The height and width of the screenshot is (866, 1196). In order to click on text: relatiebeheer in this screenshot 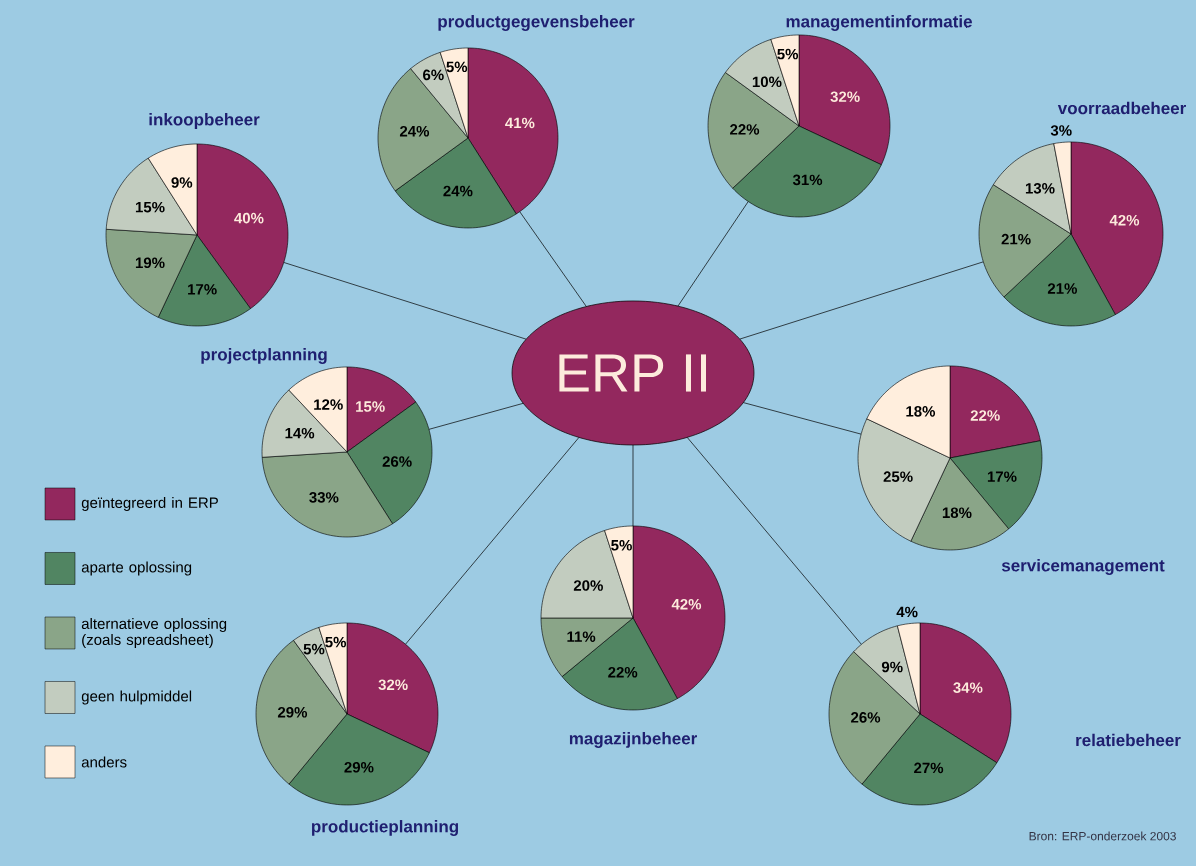, I will do `click(1128, 740)`.